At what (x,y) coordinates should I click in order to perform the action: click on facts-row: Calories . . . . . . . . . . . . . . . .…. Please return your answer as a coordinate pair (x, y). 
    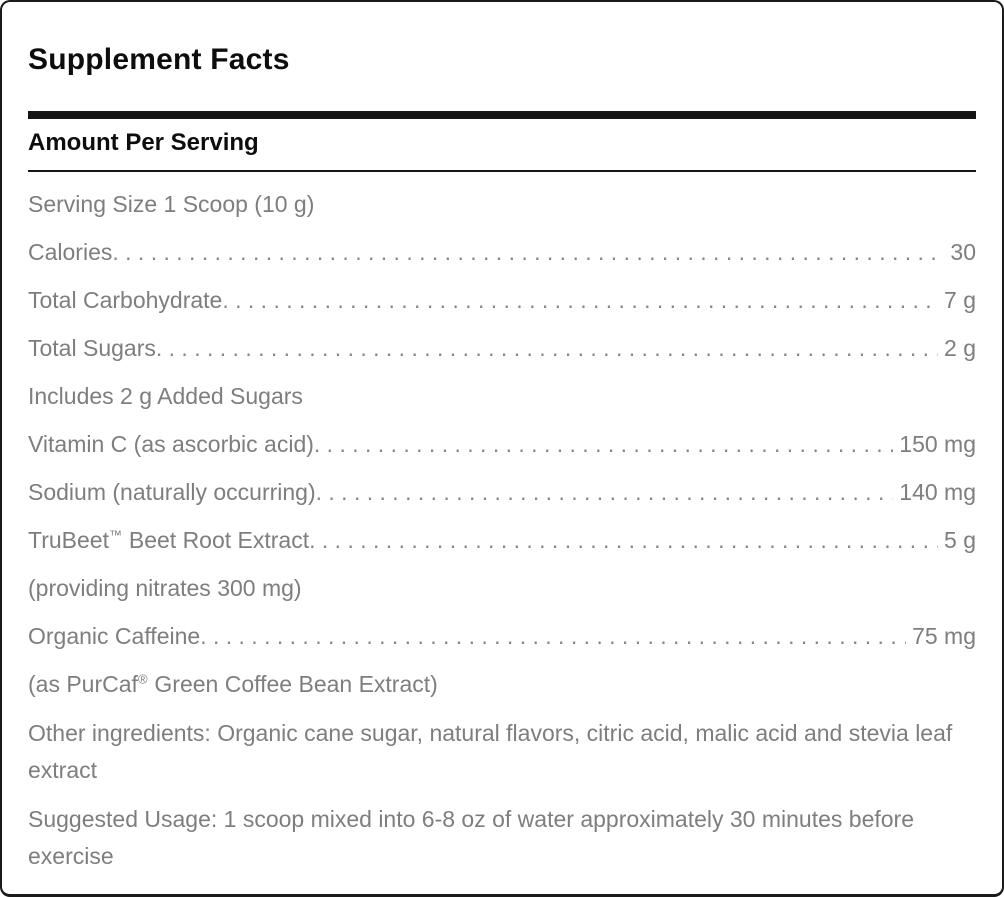
    Looking at the image, I should click on (502, 252).